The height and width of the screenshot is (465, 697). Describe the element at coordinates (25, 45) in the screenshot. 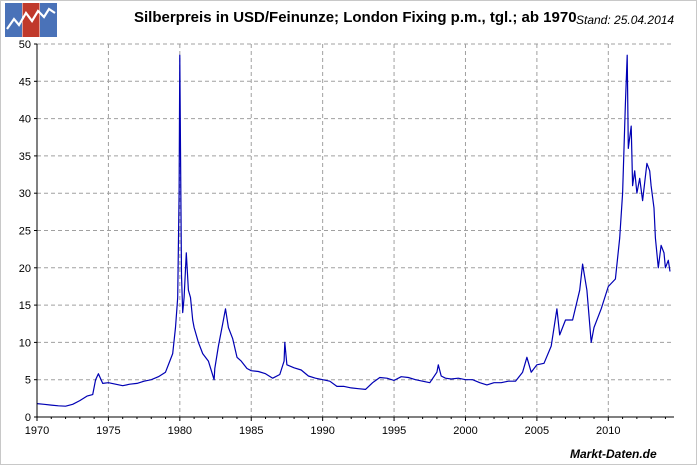

I see `y-tick-label: 50` at that location.